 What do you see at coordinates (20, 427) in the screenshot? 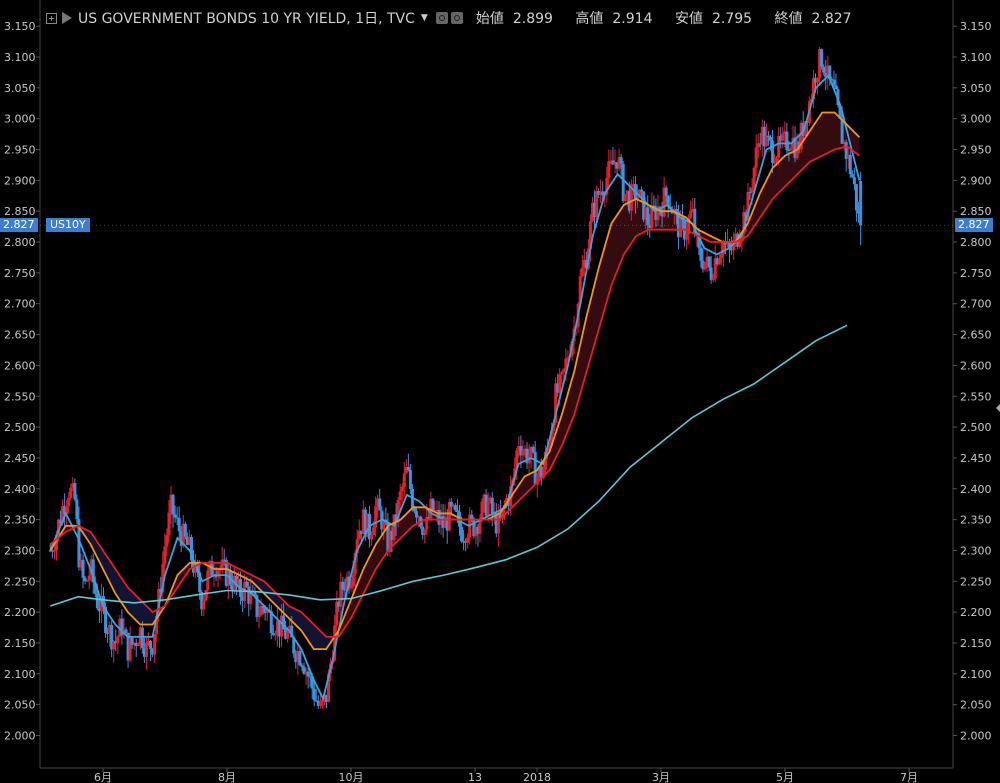
I see `ytick-label-left: 2.500` at bounding box center [20, 427].